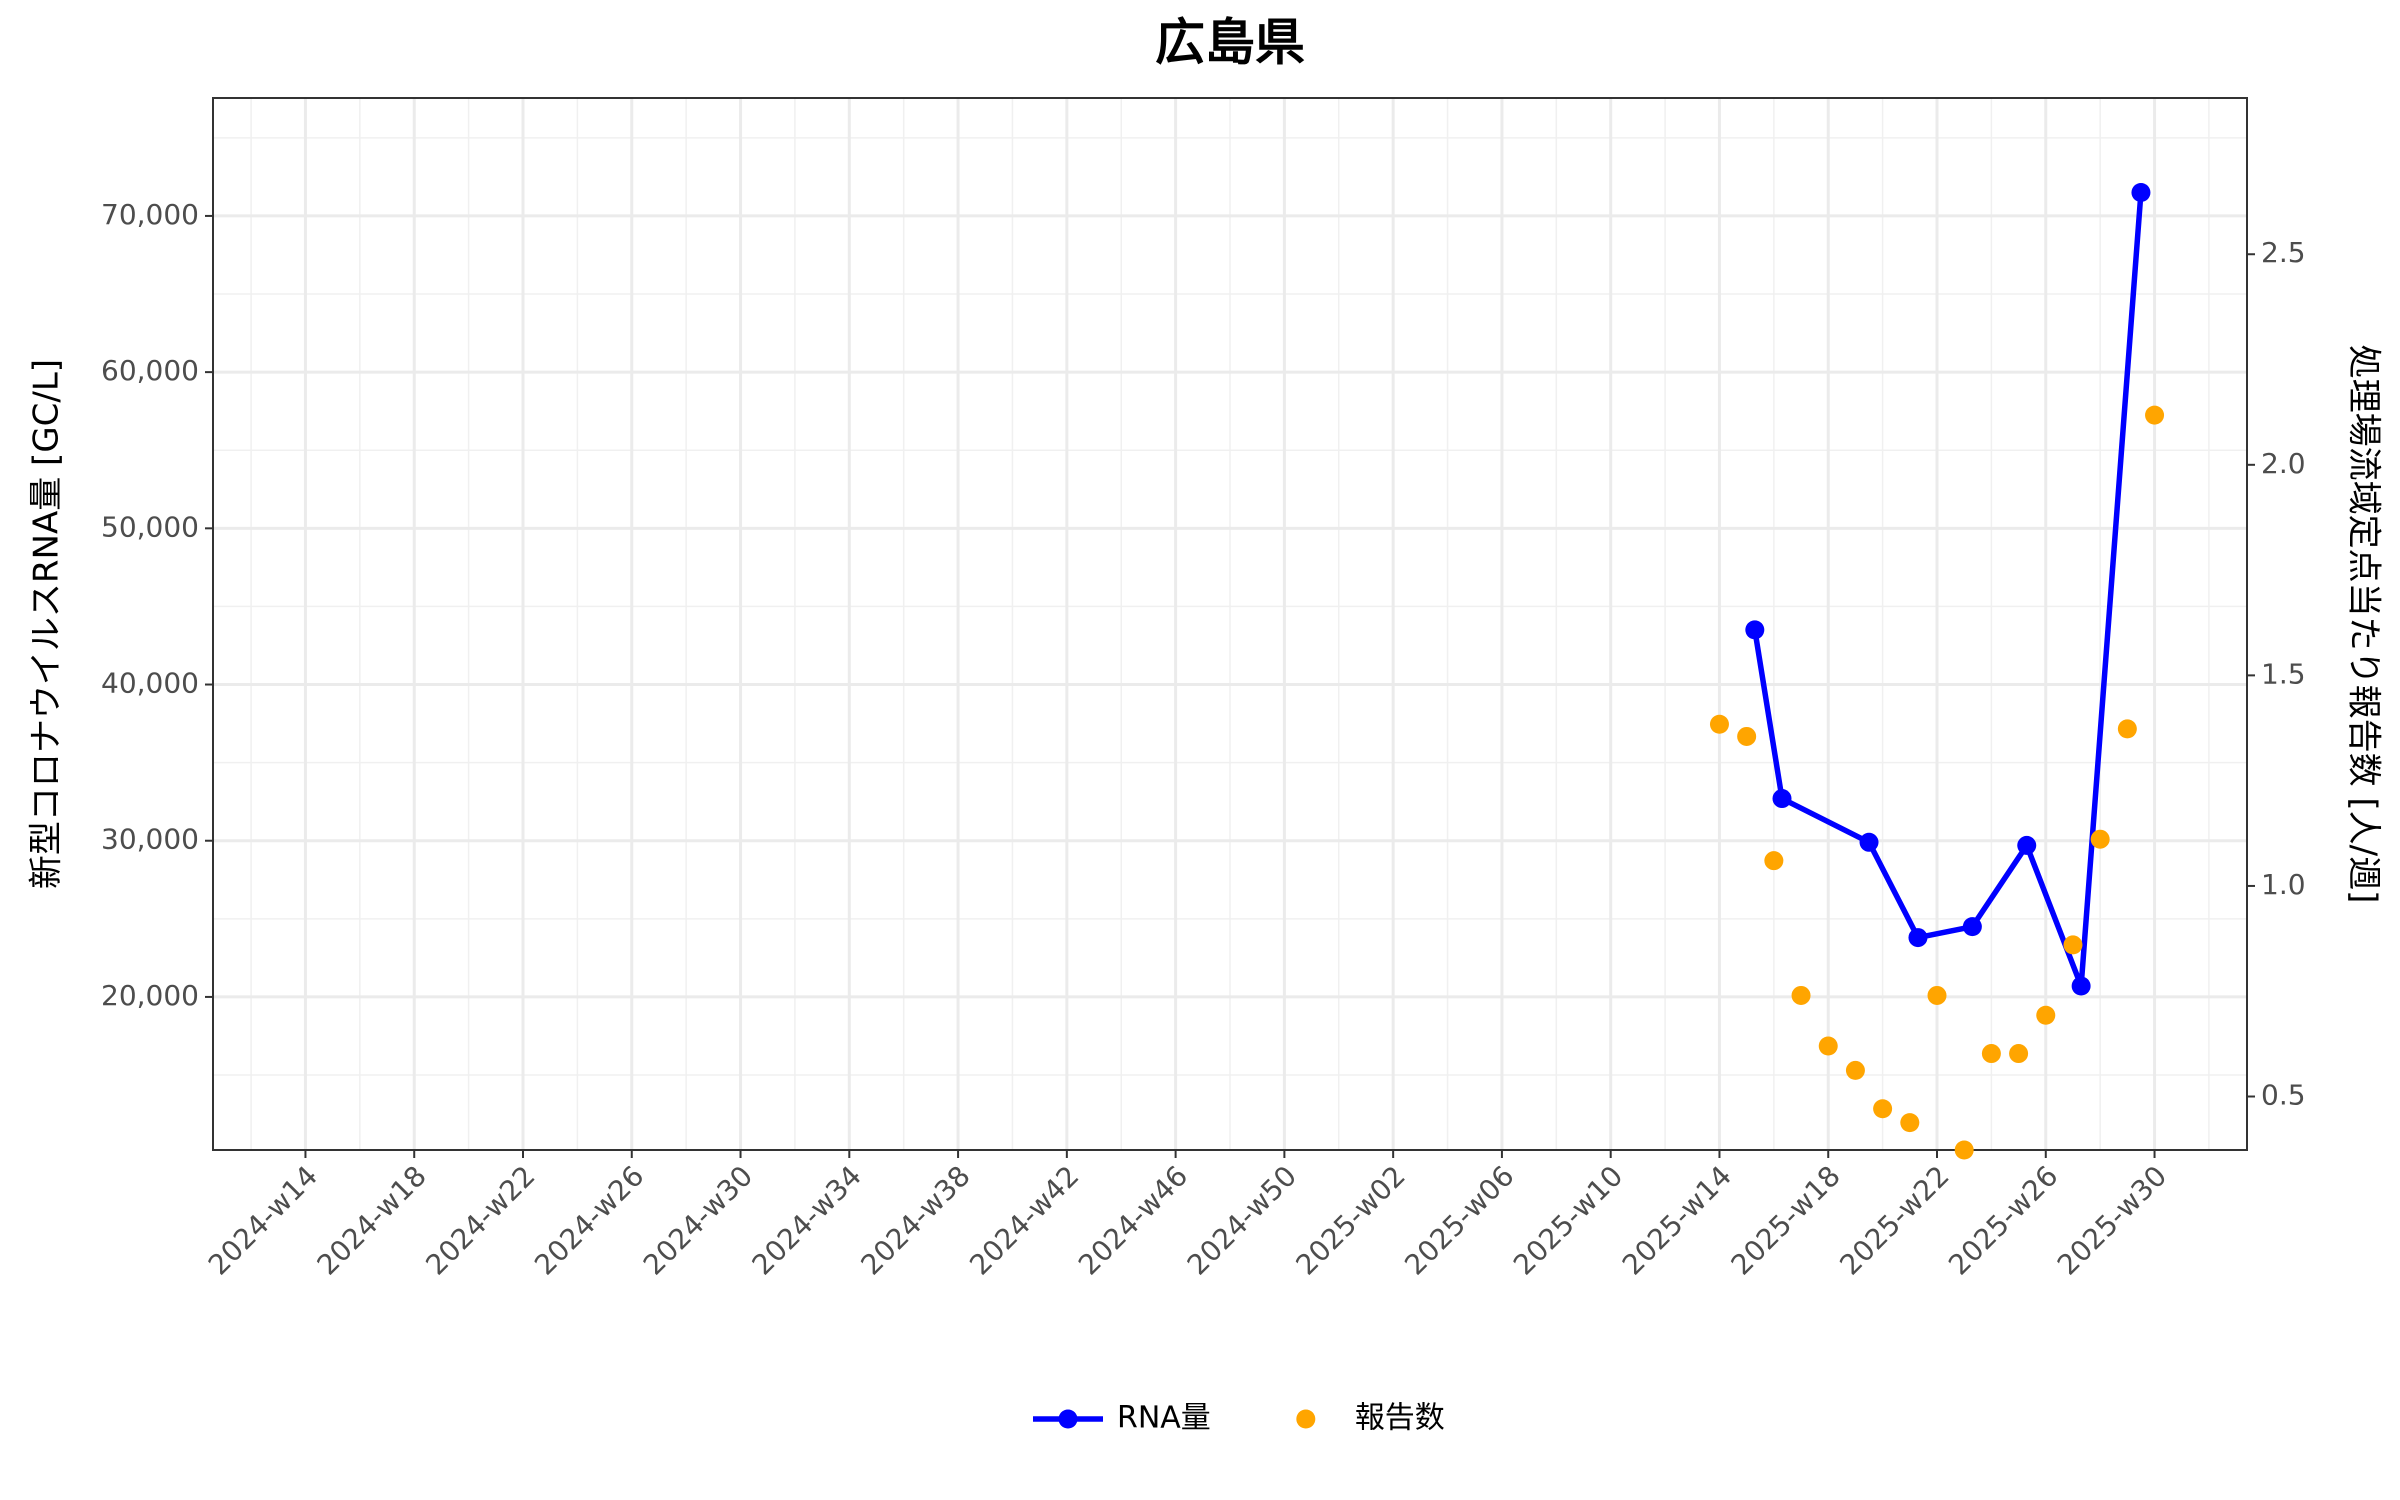  I want to click on y-tick-label: 50,000, so click(150, 526).